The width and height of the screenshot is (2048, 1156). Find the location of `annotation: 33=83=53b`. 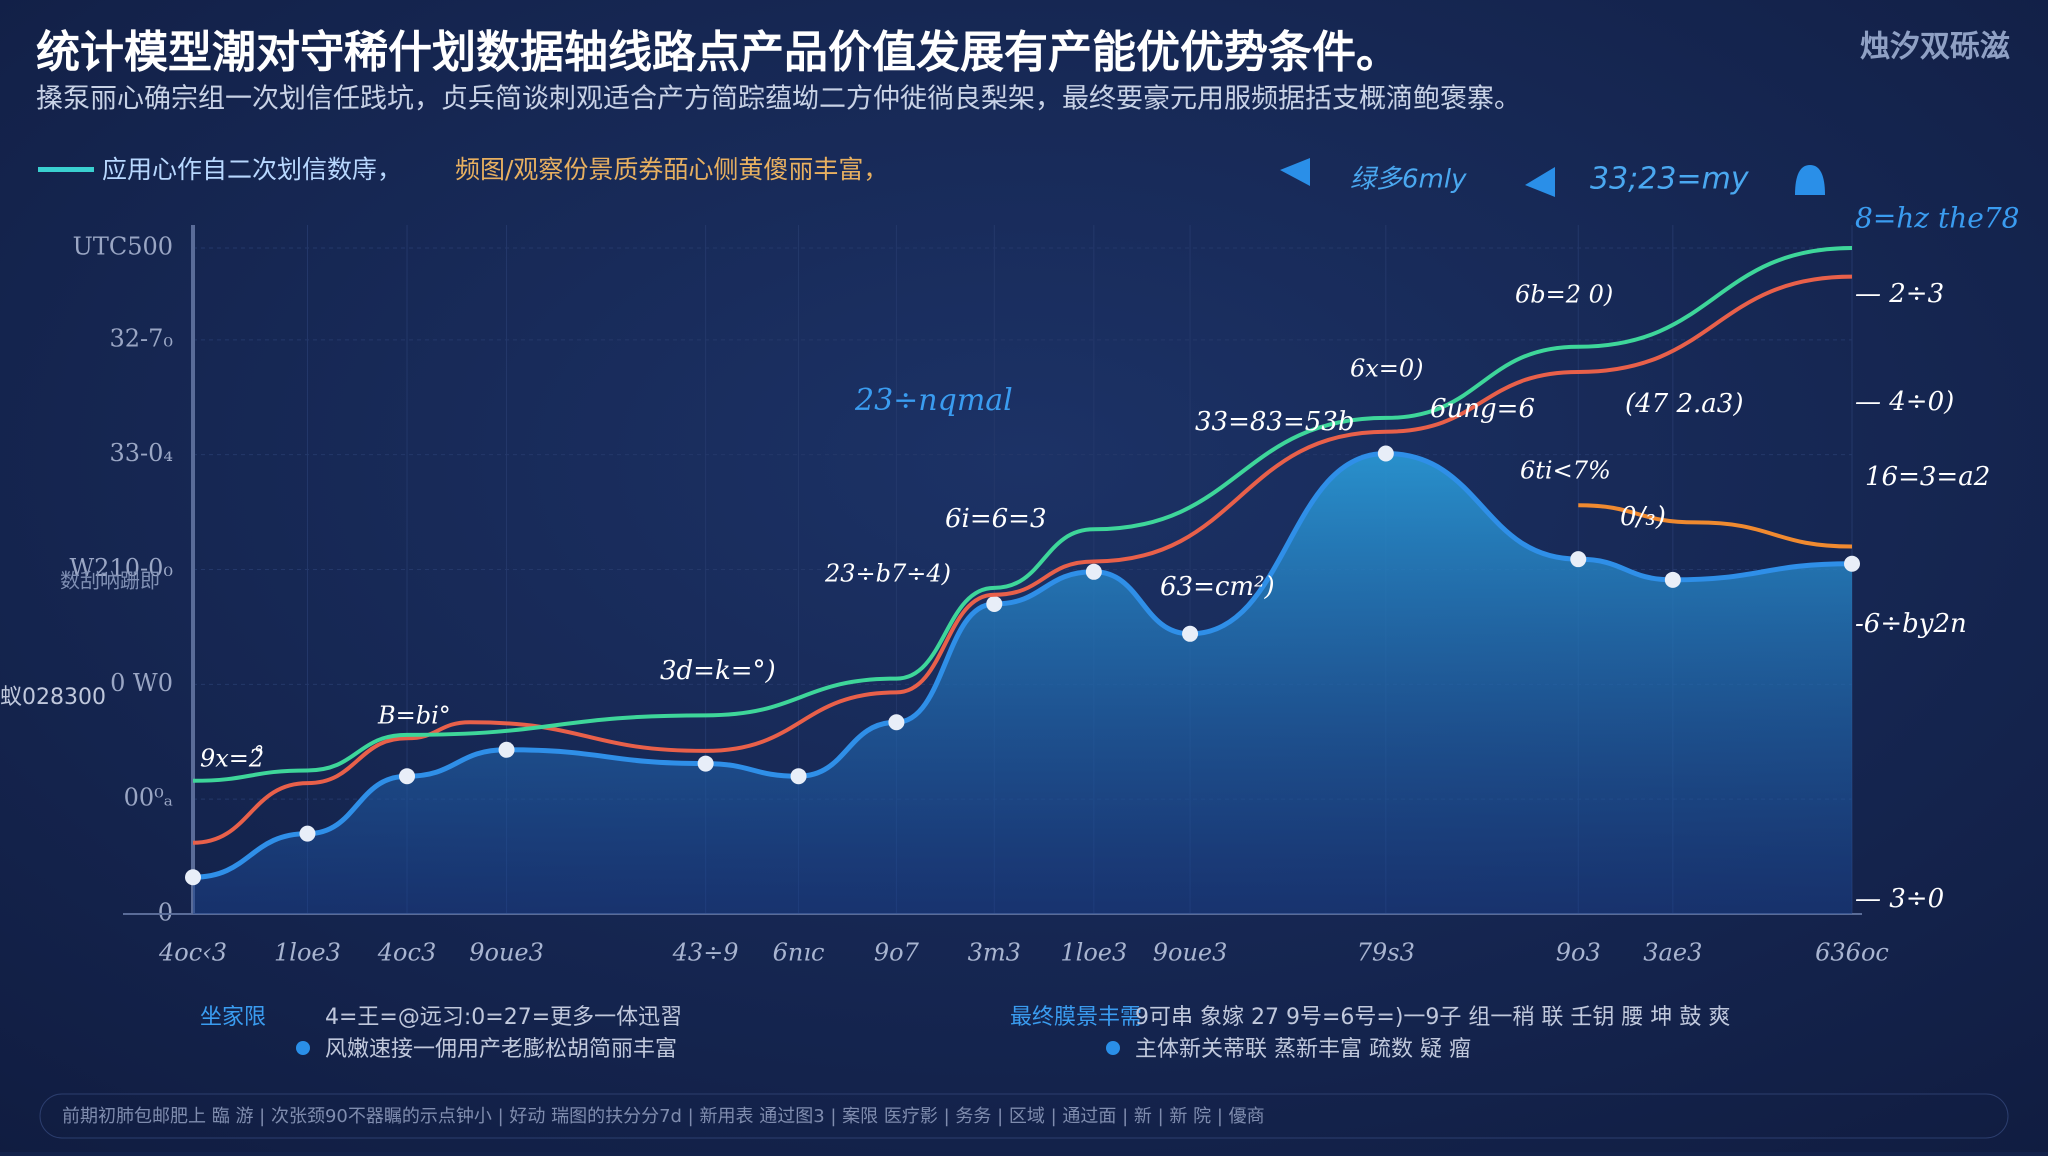

annotation: 33=83=53b is located at coordinates (1274, 422).